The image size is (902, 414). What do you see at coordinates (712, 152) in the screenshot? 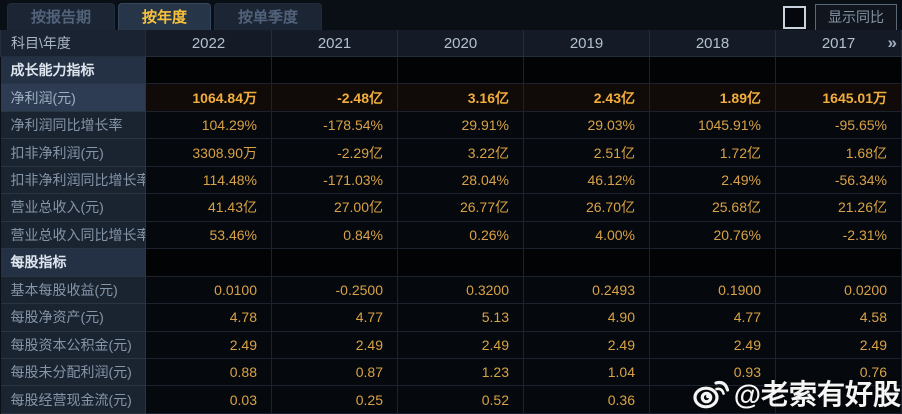
I see `cell: 1.72亿` at bounding box center [712, 152].